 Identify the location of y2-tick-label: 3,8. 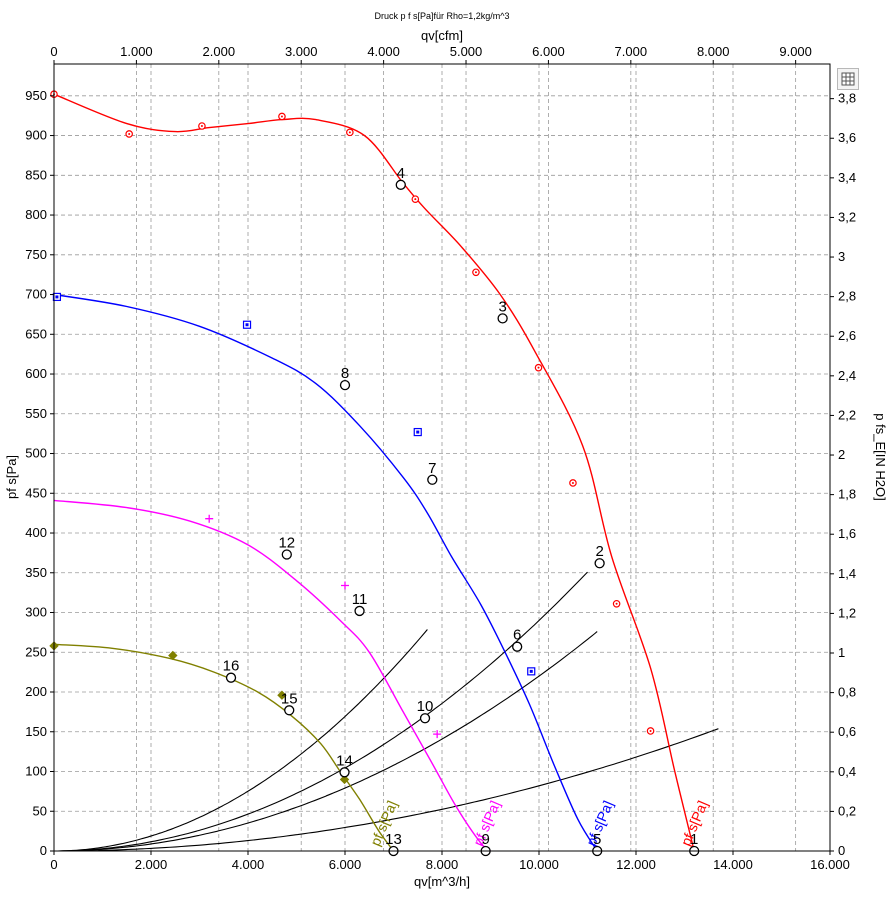
(847, 98).